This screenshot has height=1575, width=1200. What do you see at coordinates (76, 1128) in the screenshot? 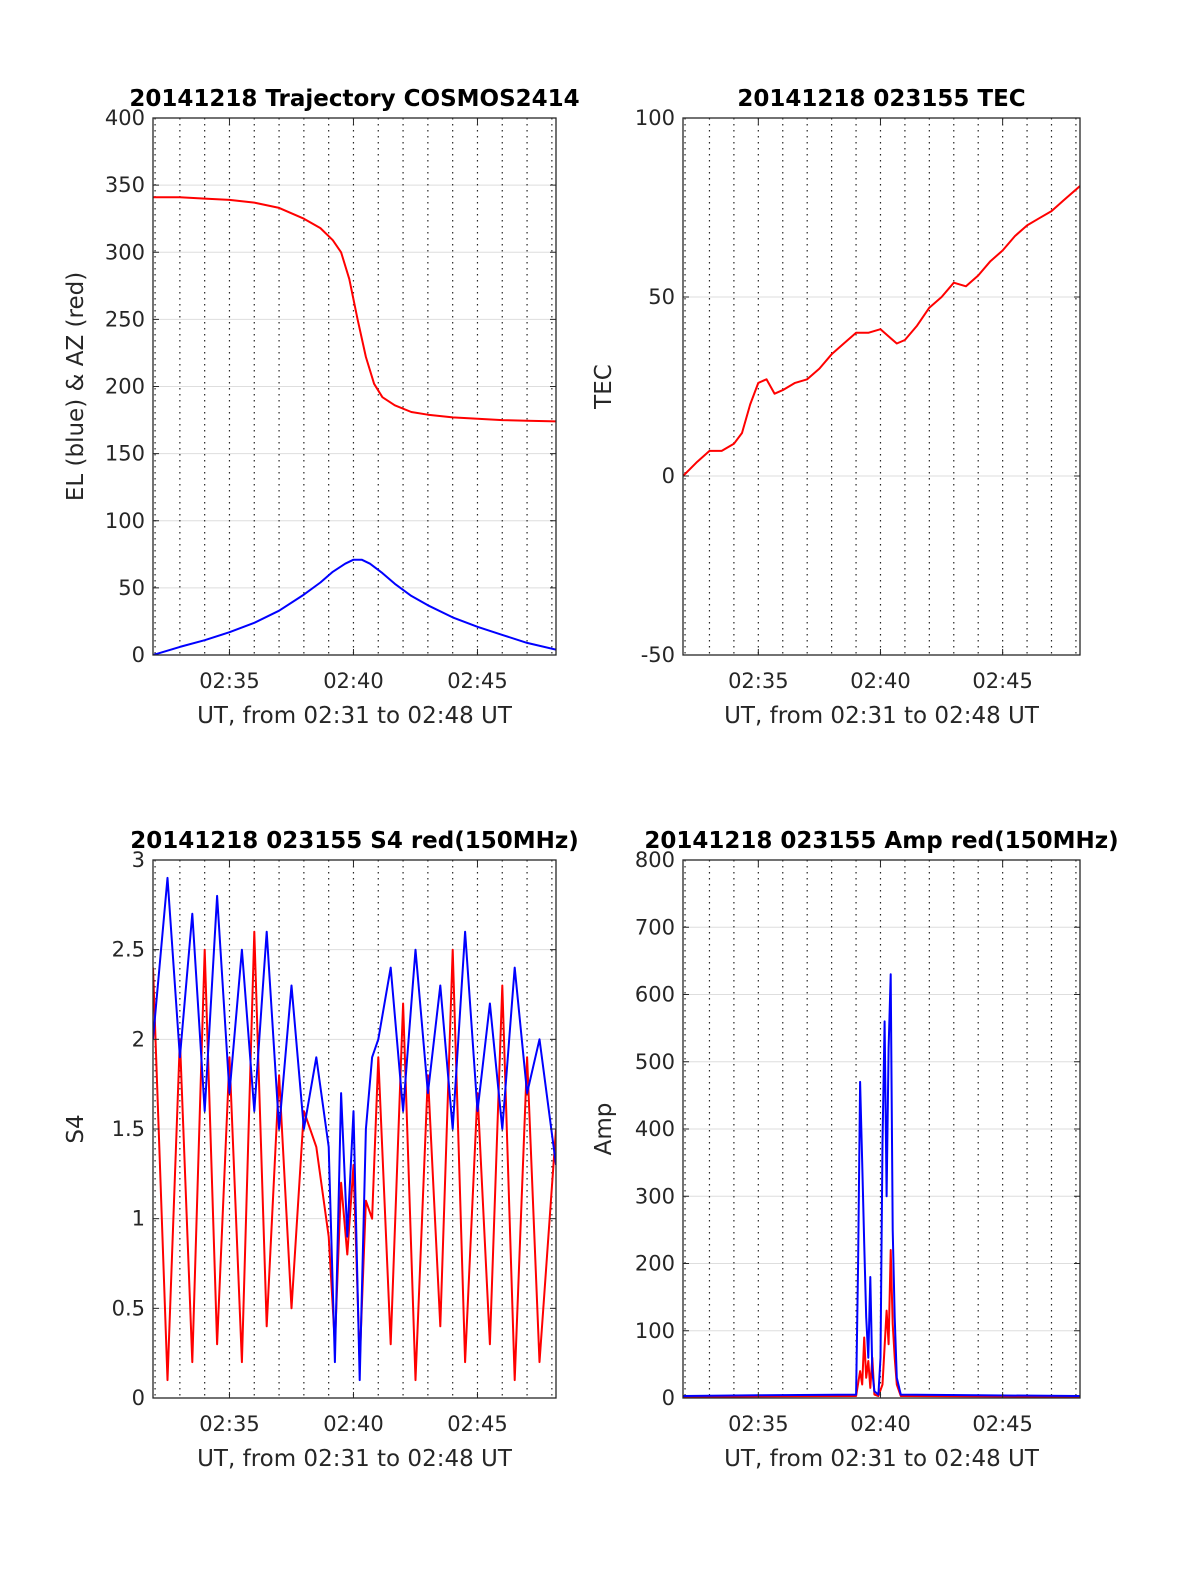
I see `y-axis-label: S4` at bounding box center [76, 1128].